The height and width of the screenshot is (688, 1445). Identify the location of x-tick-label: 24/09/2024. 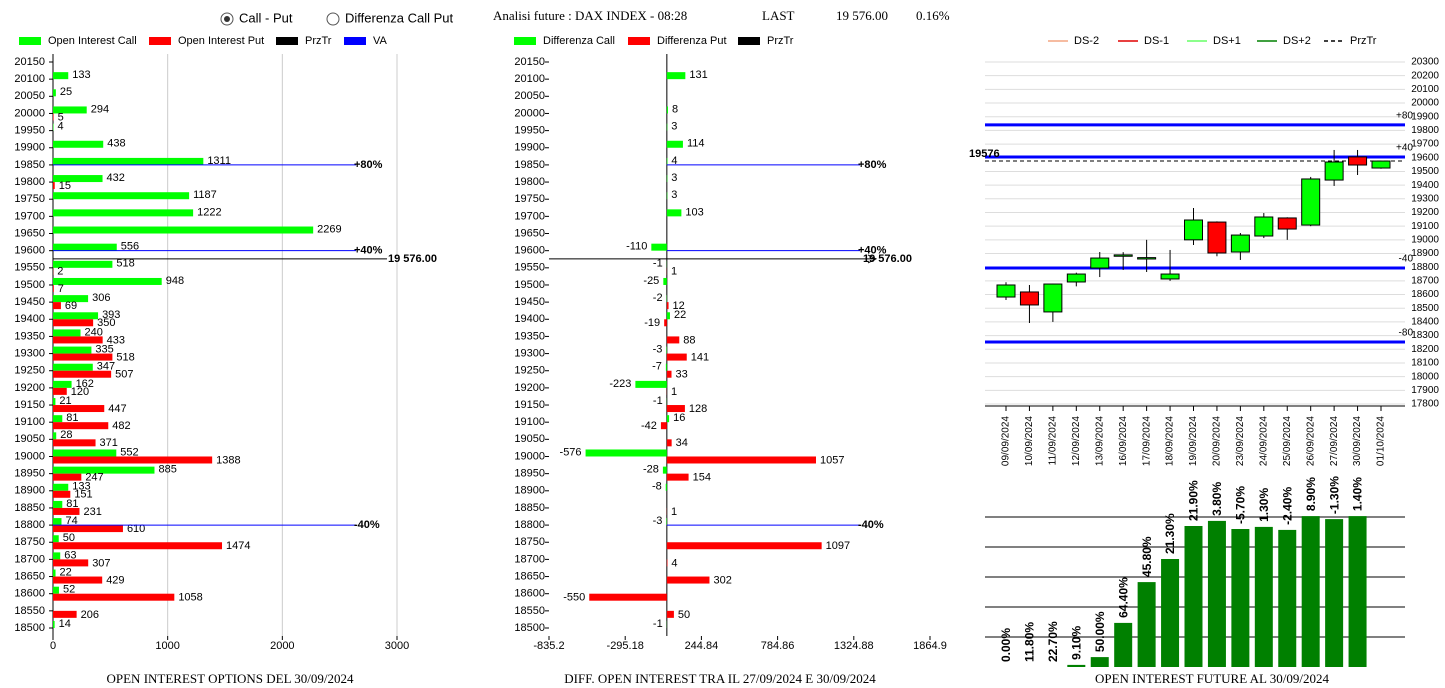
(1263, 441).